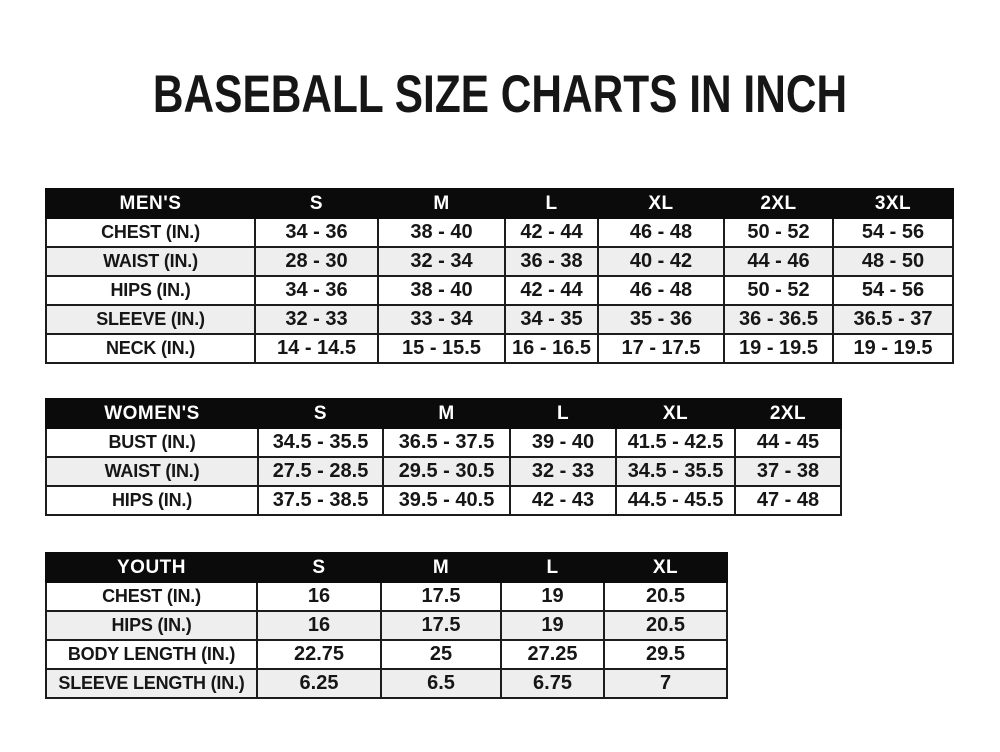 This screenshot has width=1000, height=752. What do you see at coordinates (893, 319) in the screenshot?
I see `size-value-cell: 36.5 - 37` at bounding box center [893, 319].